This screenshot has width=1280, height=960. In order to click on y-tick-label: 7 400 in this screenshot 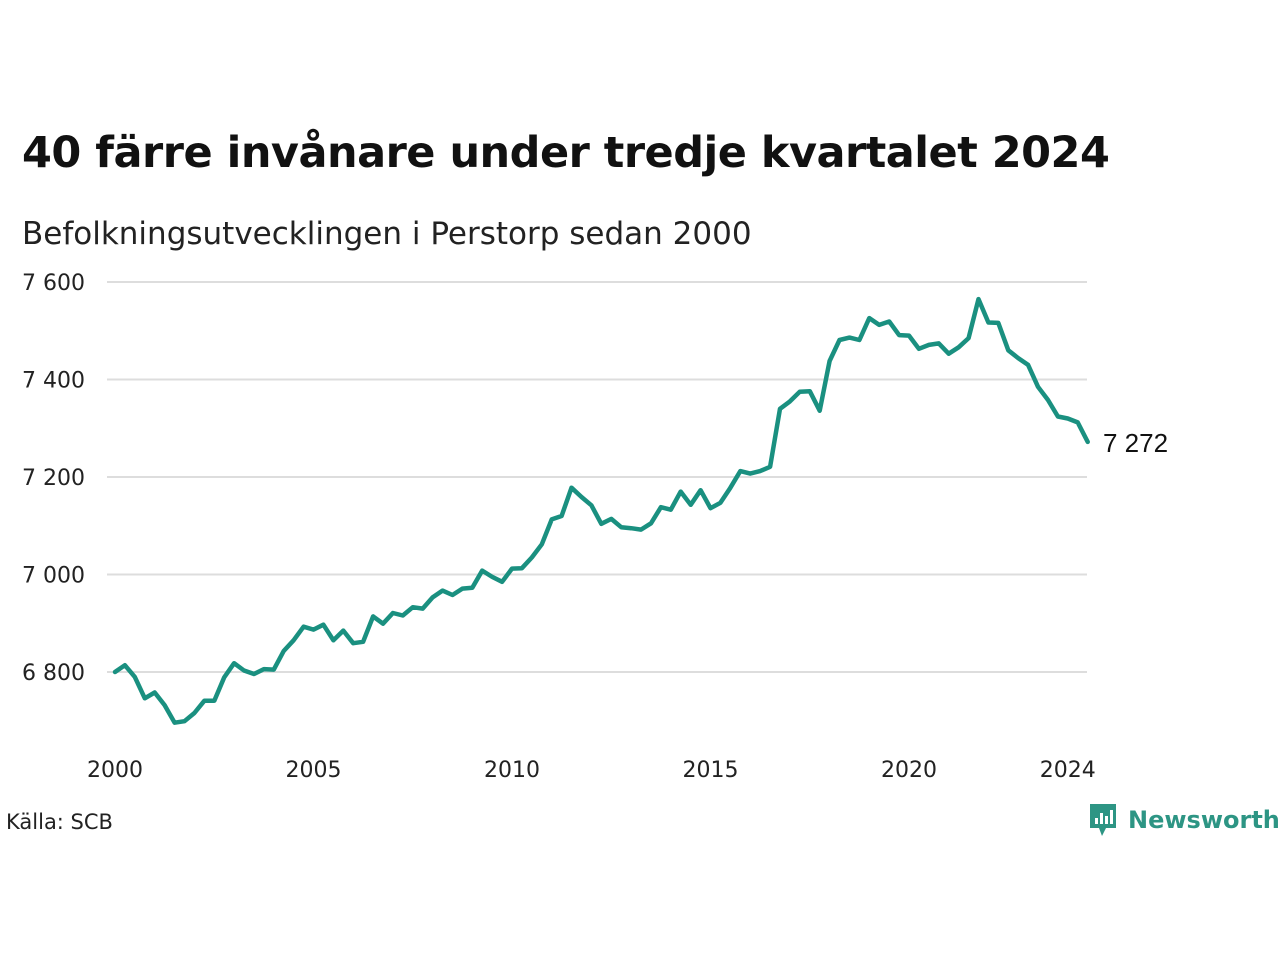, I will do `click(53, 381)`.